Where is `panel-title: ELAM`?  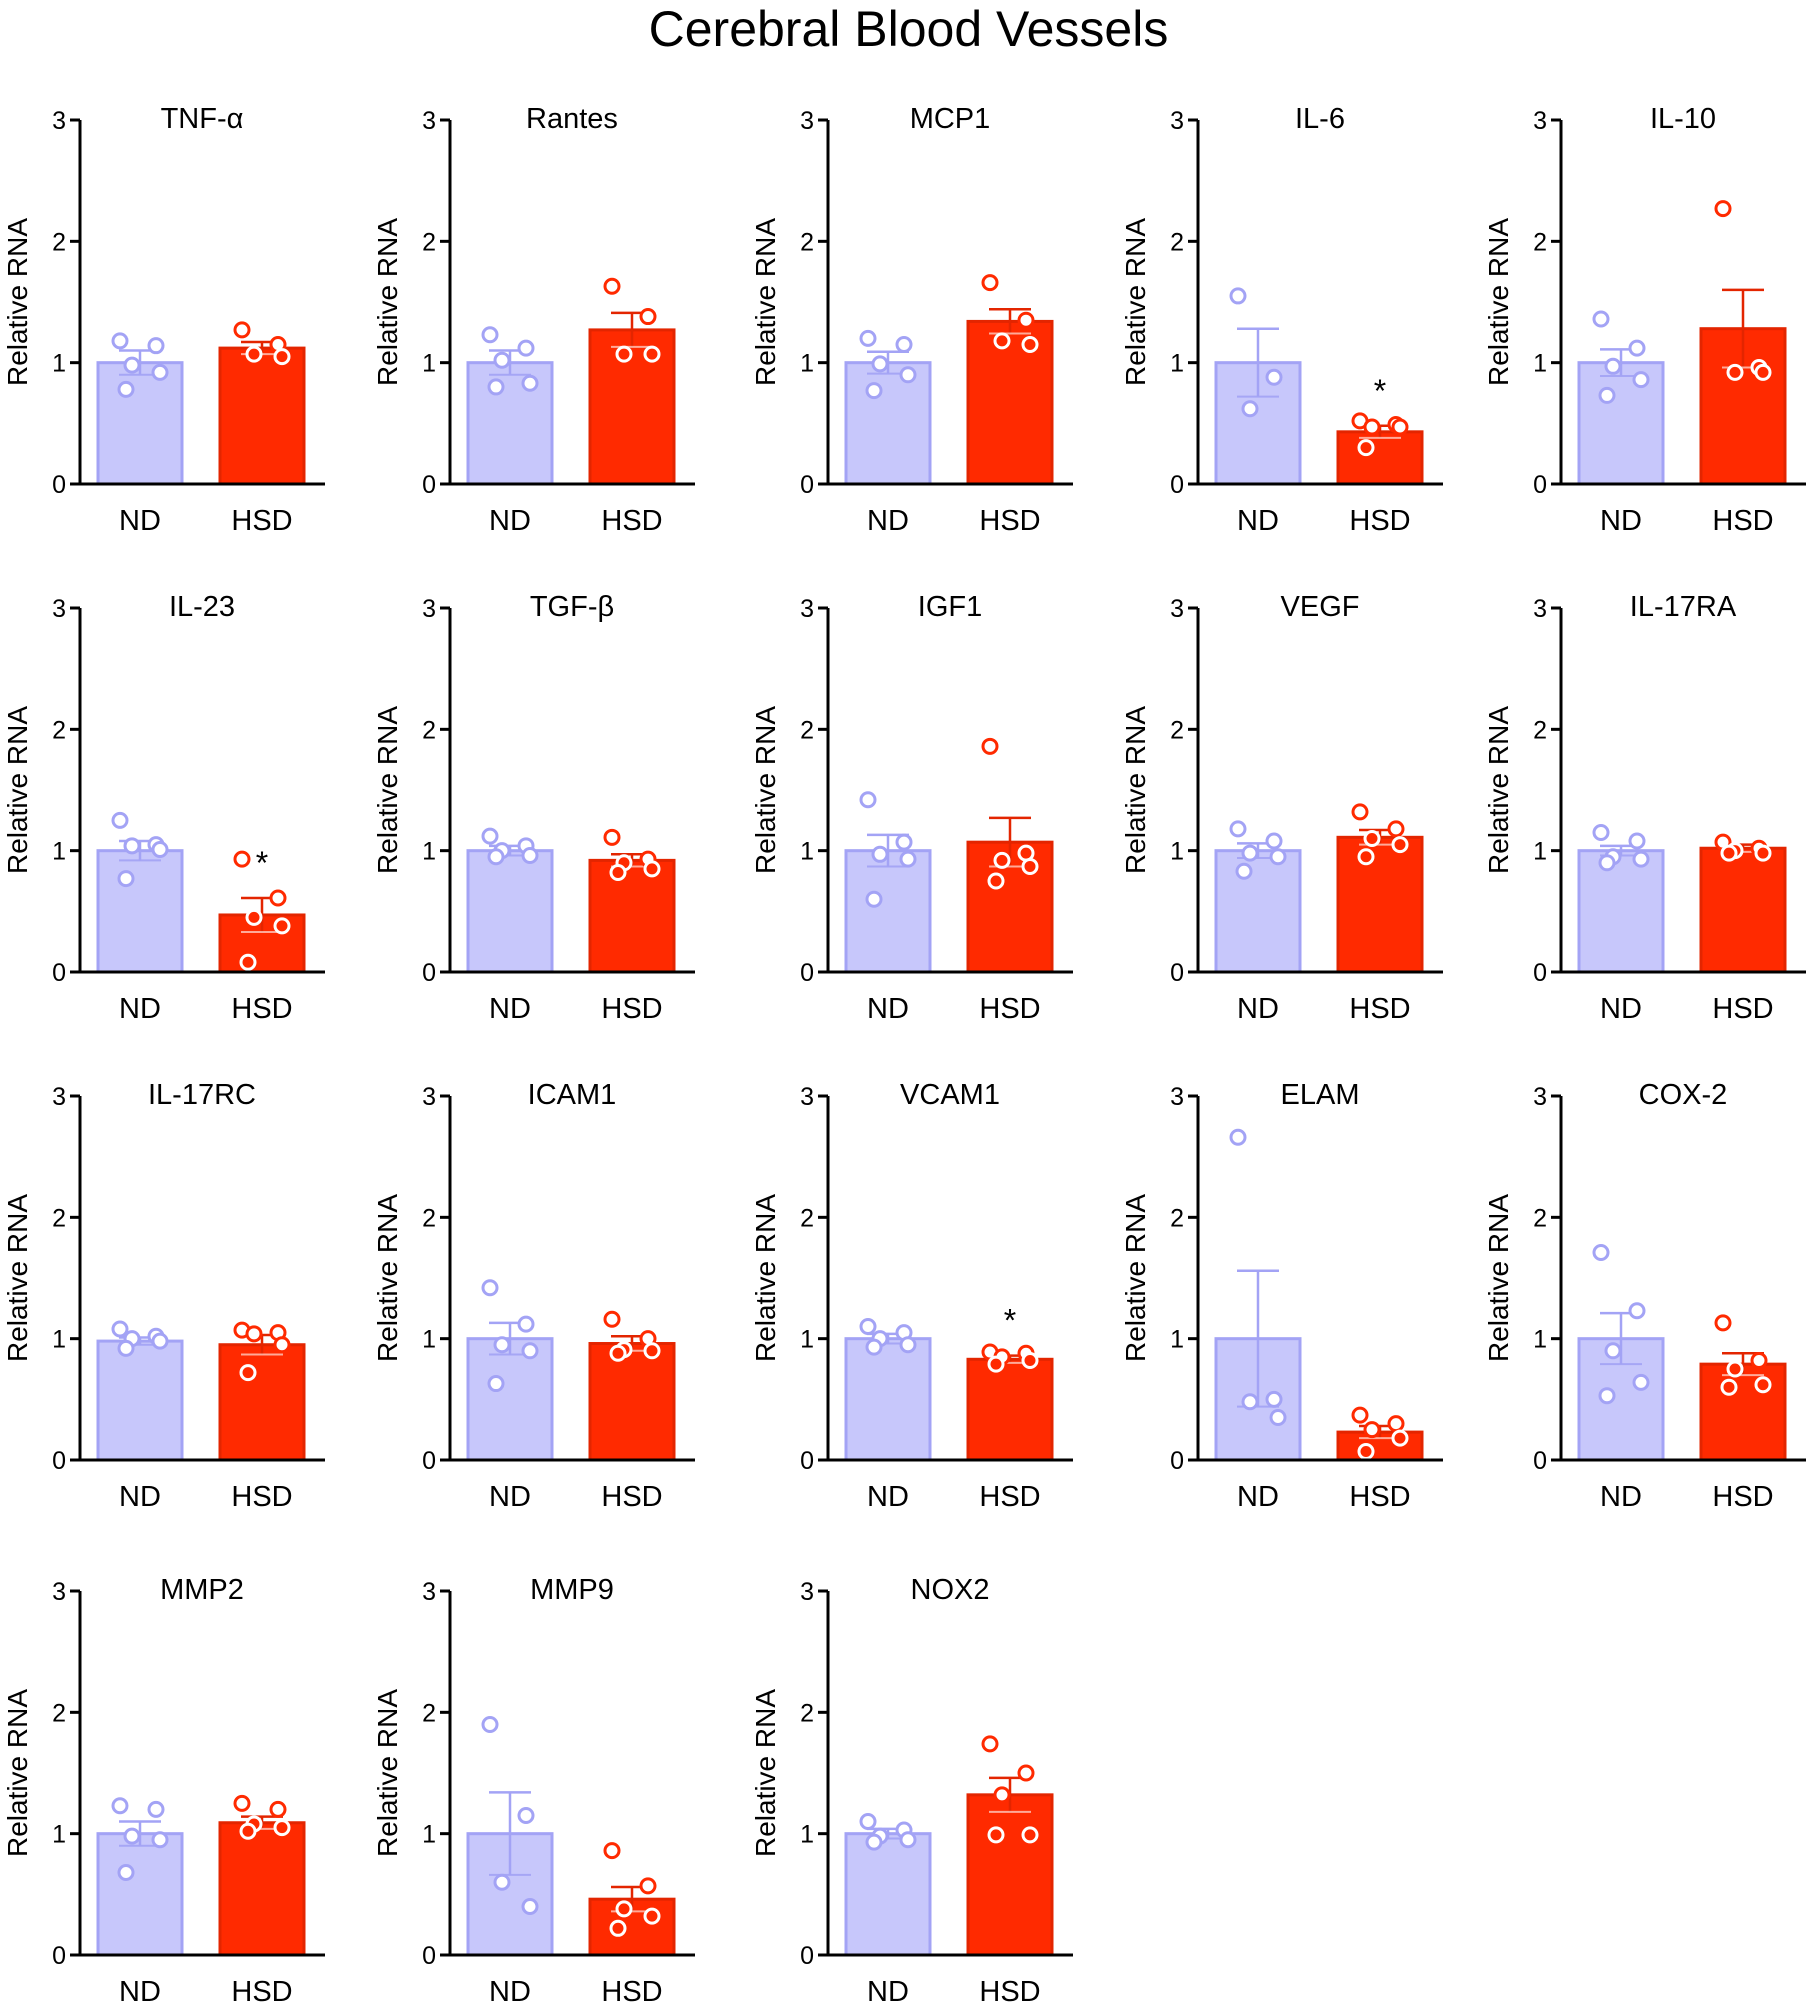 panel-title: ELAM is located at coordinates (1320, 1095).